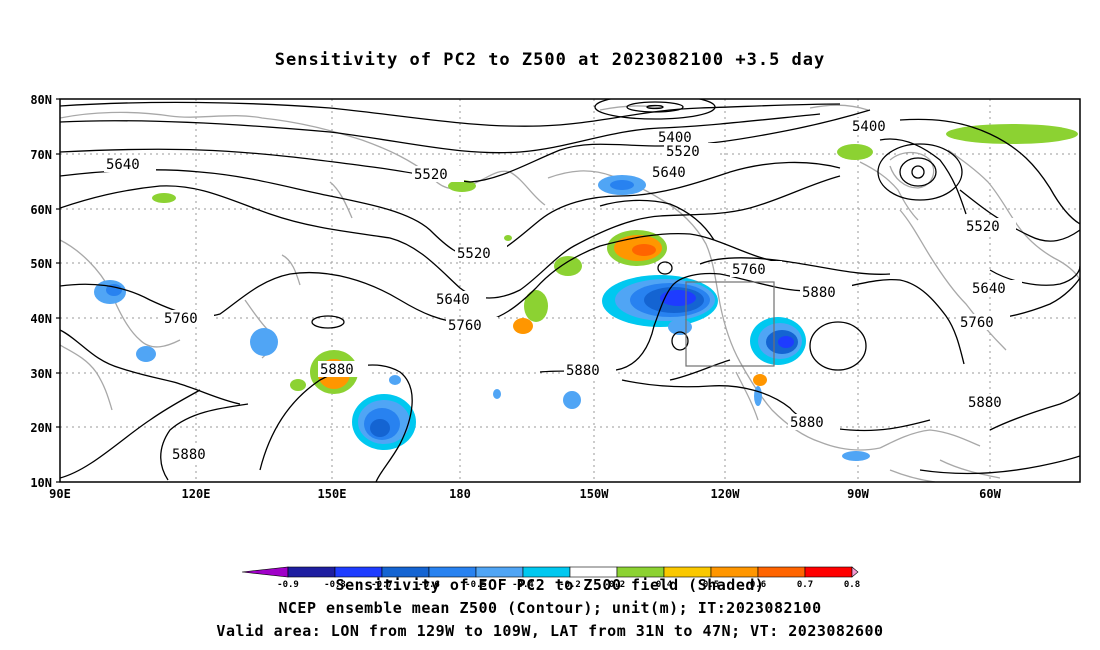  I want to click on lat-label: 10N, so click(41, 483).